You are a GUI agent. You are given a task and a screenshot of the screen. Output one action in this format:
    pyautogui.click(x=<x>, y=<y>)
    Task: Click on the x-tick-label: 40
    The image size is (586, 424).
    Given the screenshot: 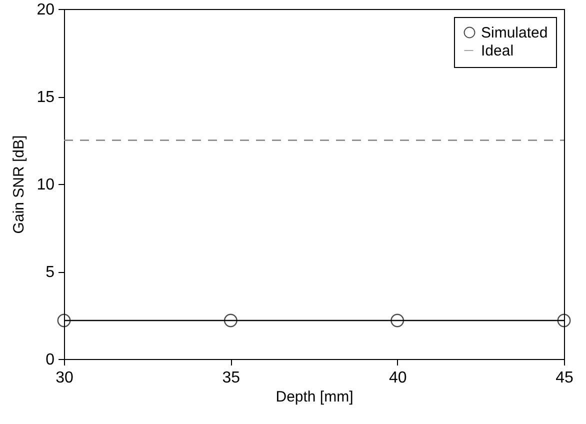 What is the action you would take?
    pyautogui.click(x=397, y=378)
    